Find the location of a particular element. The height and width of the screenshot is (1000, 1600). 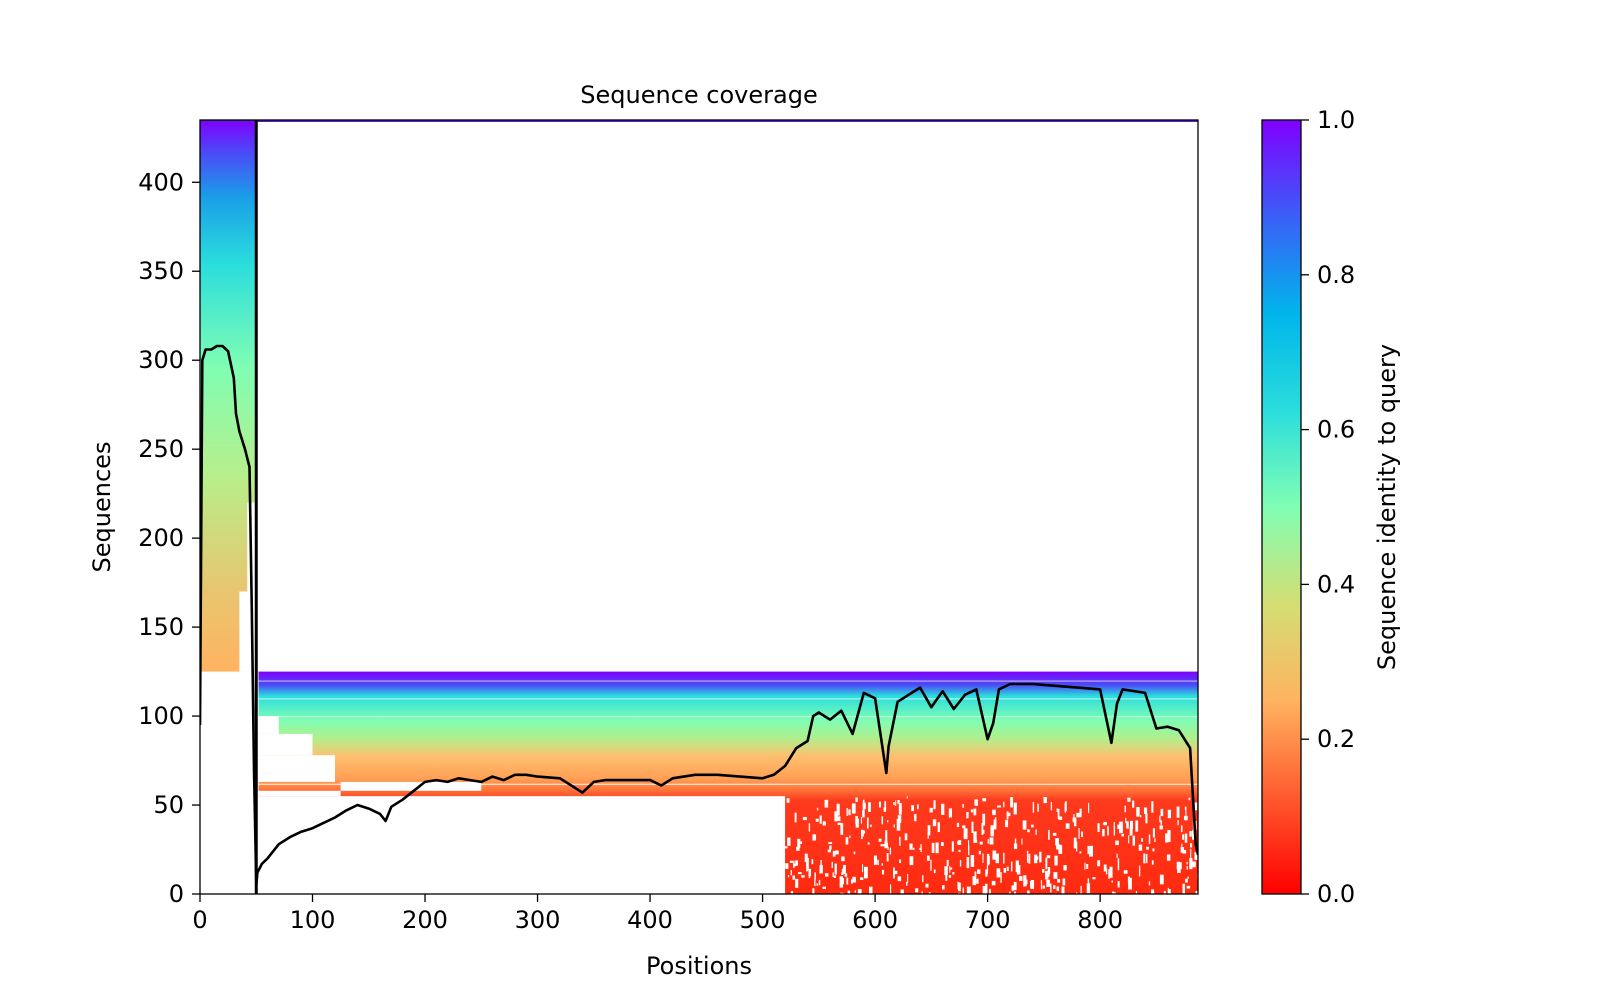

colorbar-label: Sequence identity to query is located at coordinates (1387, 507).